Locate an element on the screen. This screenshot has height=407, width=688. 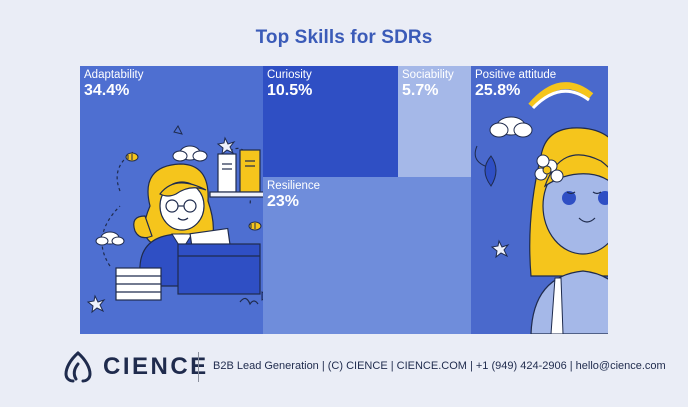
tile-value: 10.5% is located at coordinates (290, 90).